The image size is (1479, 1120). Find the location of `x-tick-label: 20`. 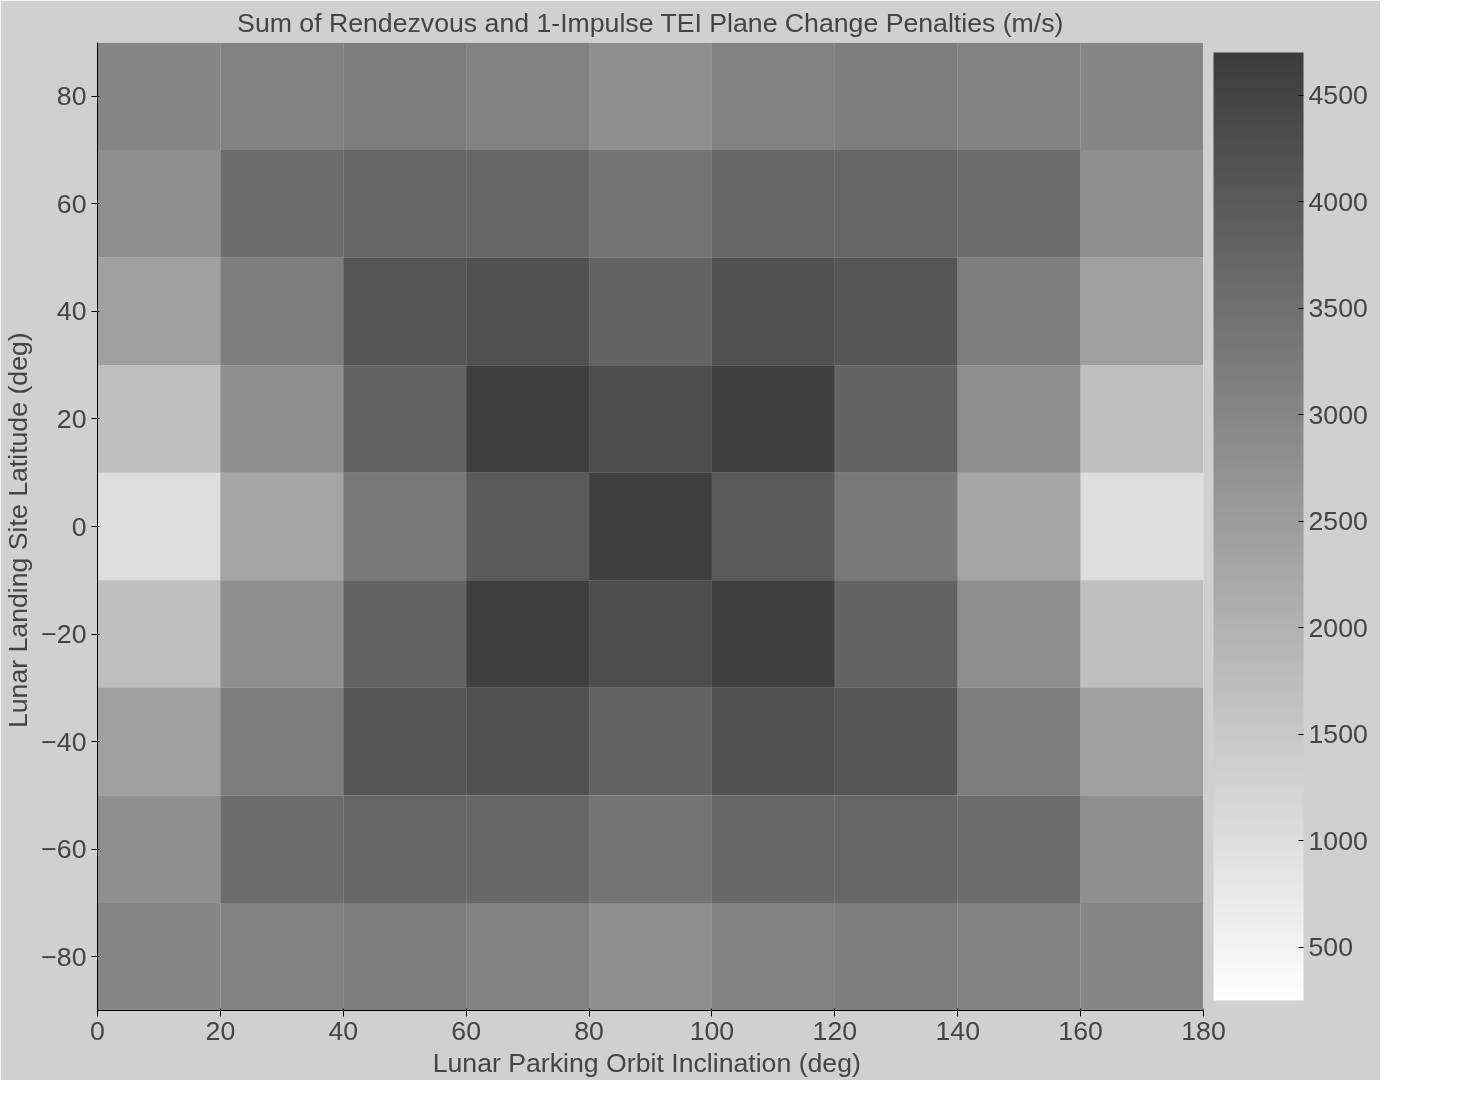

x-tick-label: 20 is located at coordinates (220, 1030).